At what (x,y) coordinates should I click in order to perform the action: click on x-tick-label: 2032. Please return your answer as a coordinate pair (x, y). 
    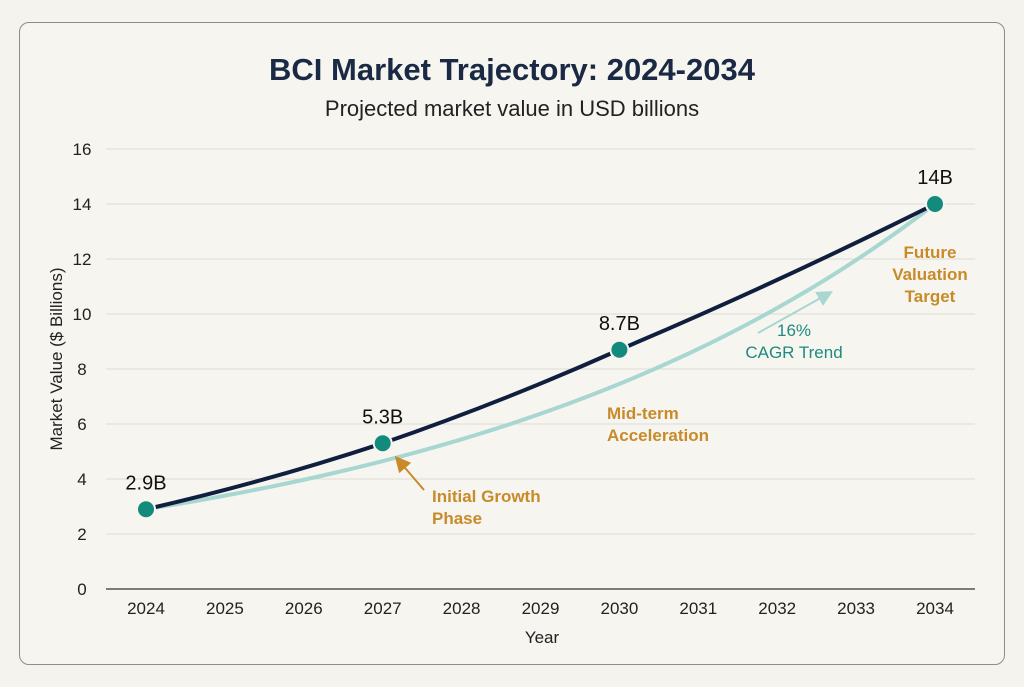
    Looking at the image, I should click on (777, 608).